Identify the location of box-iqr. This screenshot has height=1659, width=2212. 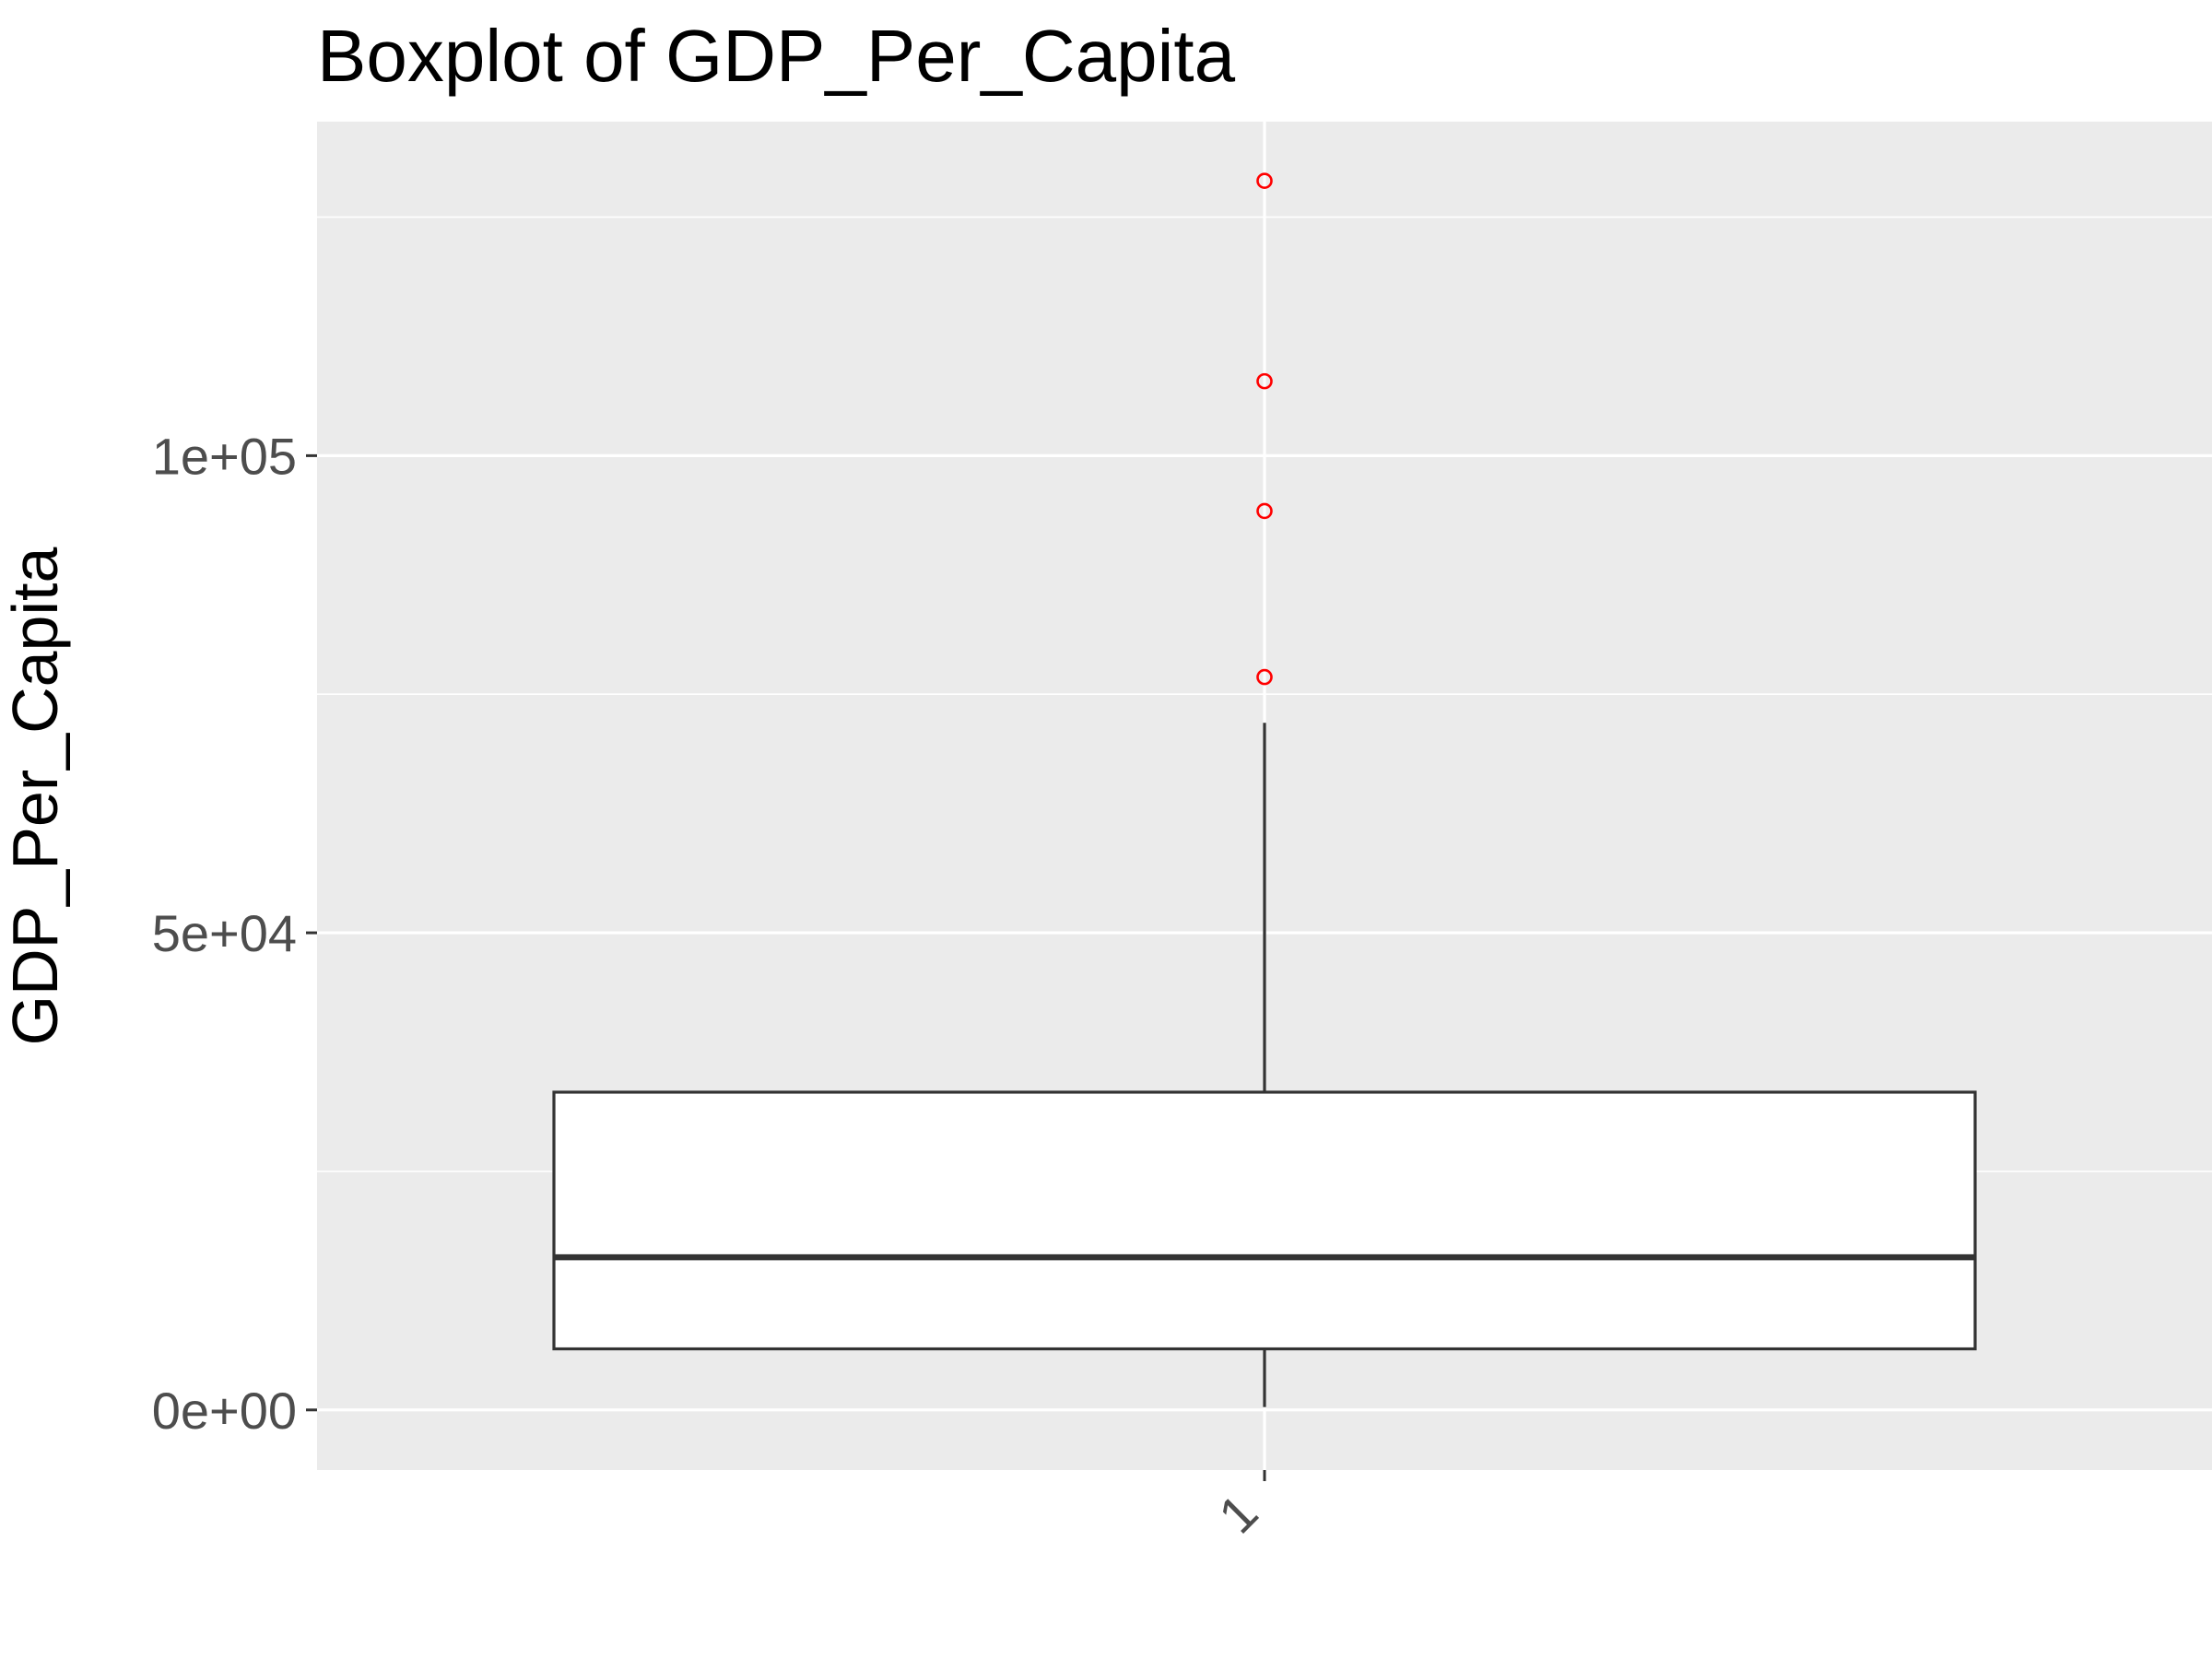
(1264, 1220).